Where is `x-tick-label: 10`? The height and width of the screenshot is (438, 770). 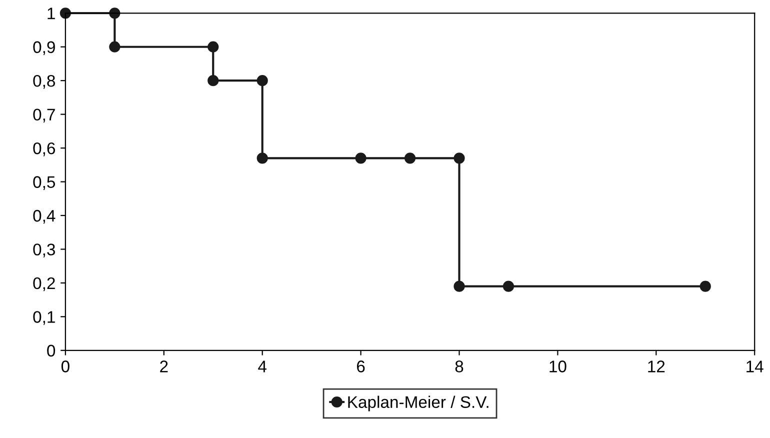
x-tick-label: 10 is located at coordinates (558, 366).